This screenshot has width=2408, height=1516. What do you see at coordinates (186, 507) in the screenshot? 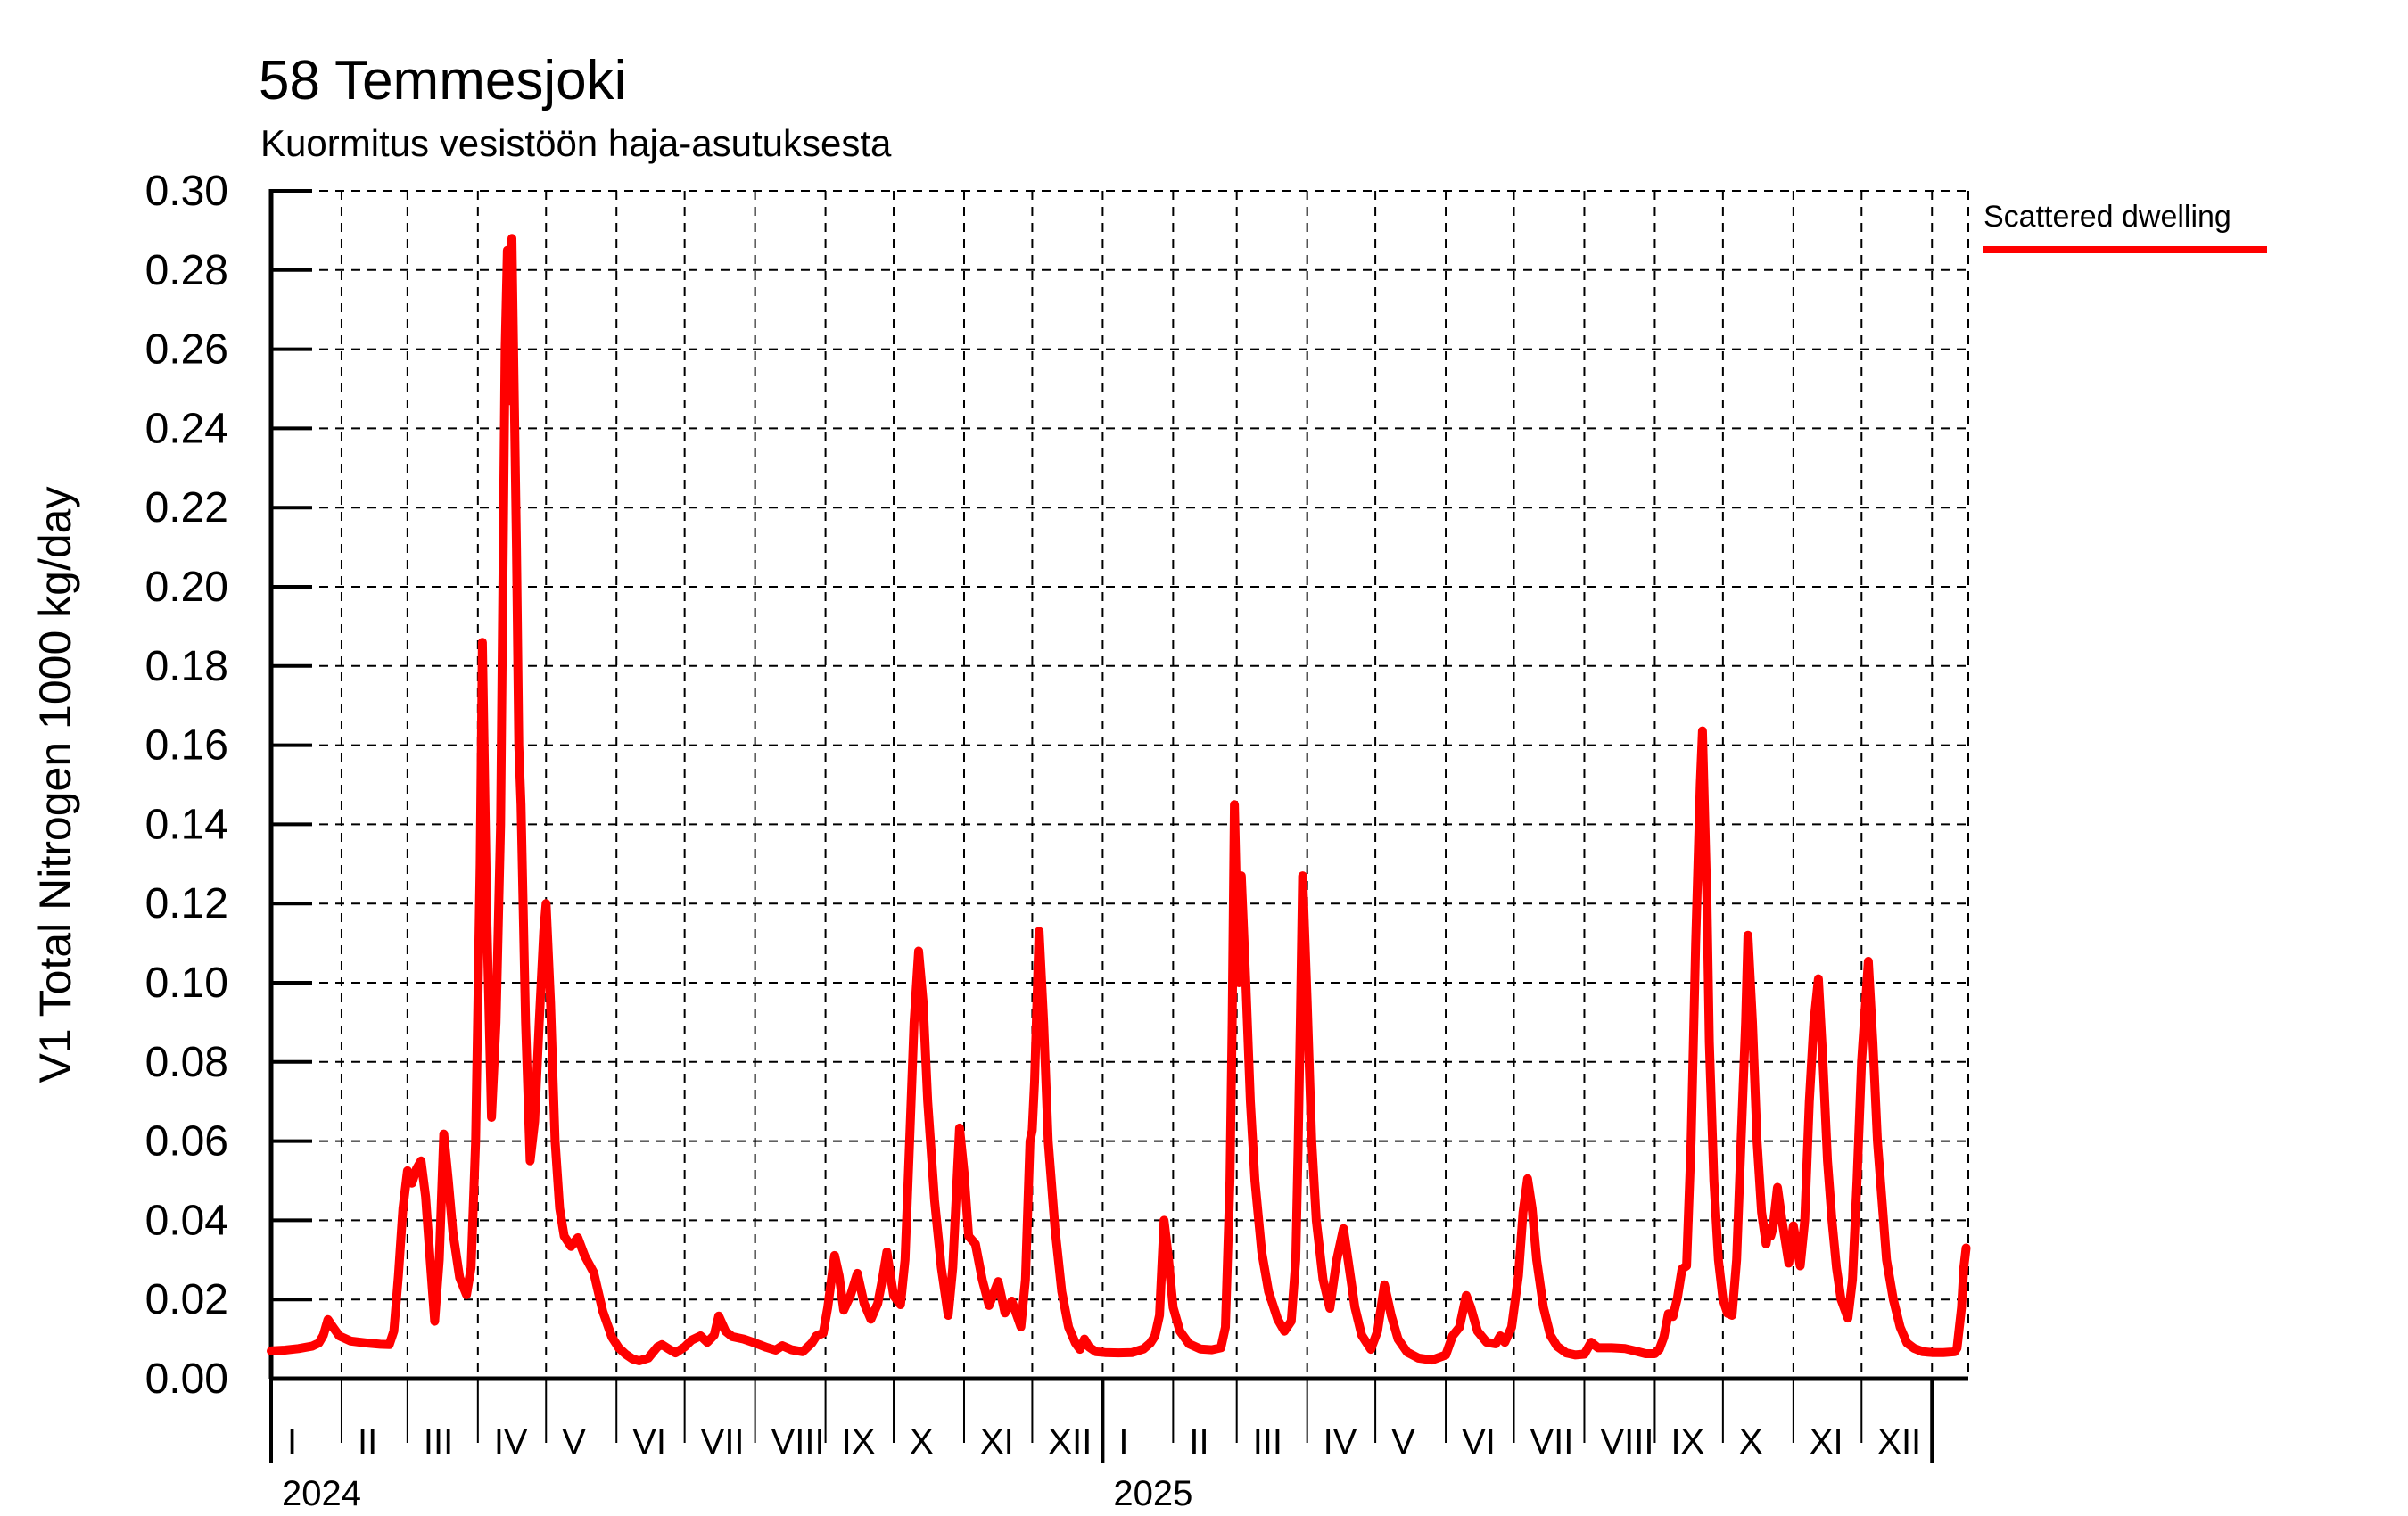
I see `y-tick-label: 0.22` at bounding box center [186, 507].